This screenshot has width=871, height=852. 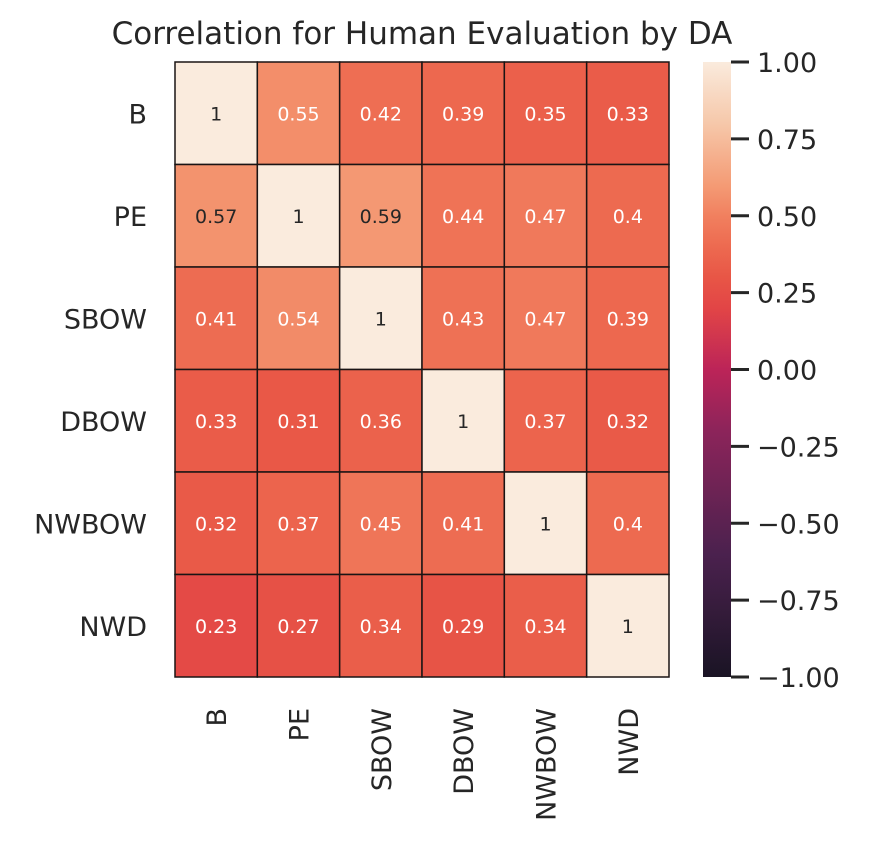 I want to click on row-label: SBOW, so click(x=105, y=319).